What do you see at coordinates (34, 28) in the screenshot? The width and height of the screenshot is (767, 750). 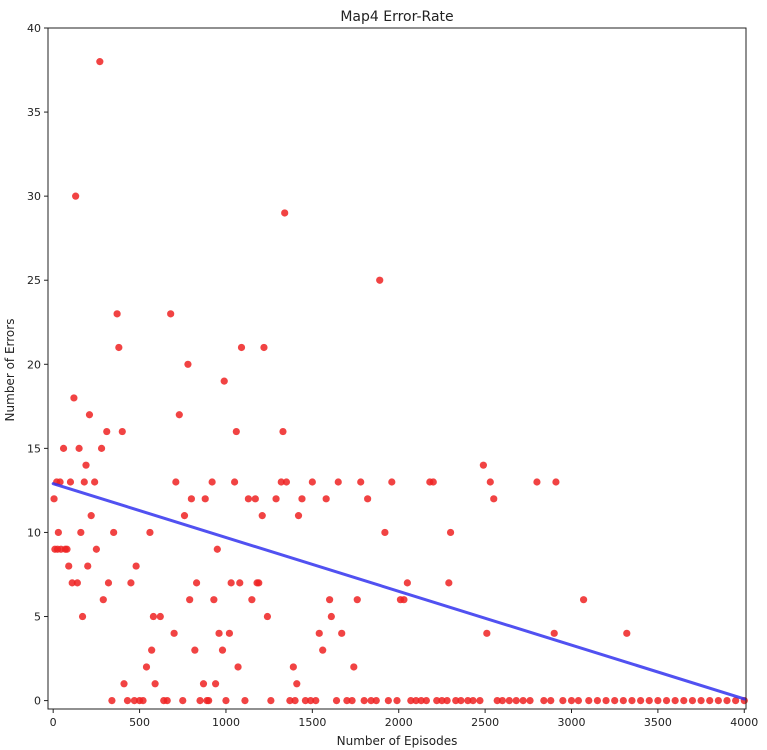 I see `y-tick-label: 40` at bounding box center [34, 28].